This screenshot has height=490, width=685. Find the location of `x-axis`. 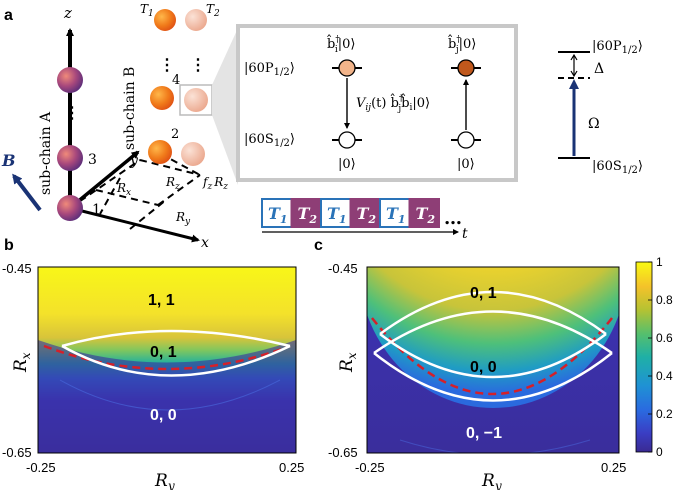

x-axis is located at coordinates (134, 224).